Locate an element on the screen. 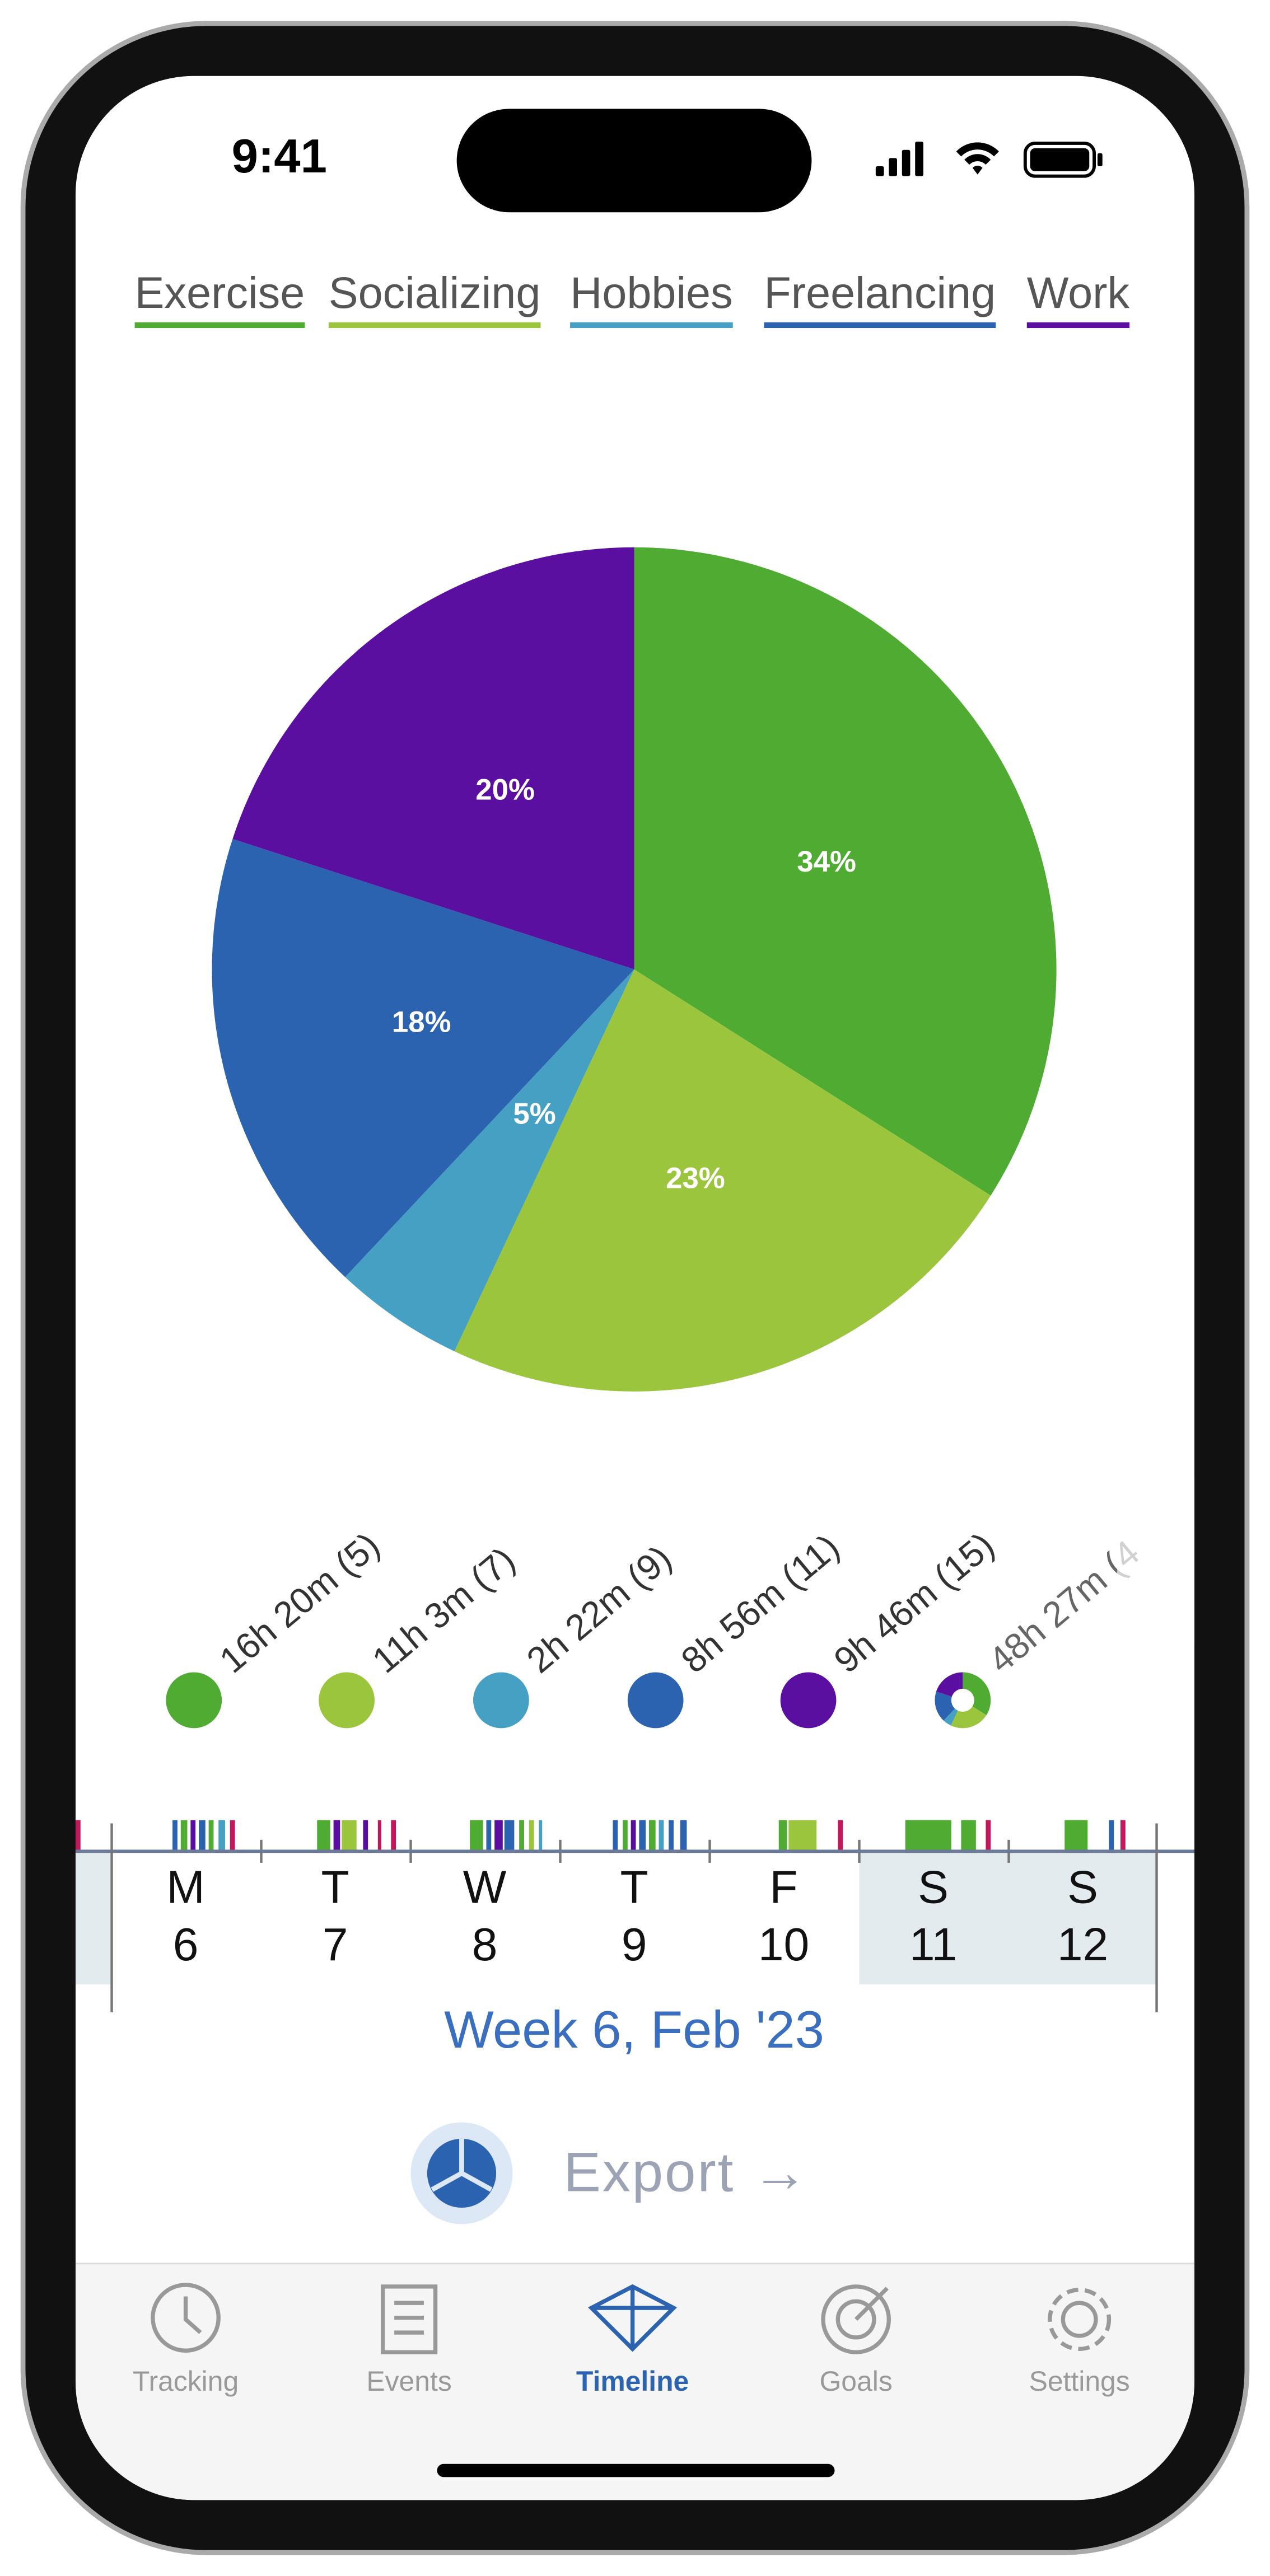 The height and width of the screenshot is (2576, 1270). home-indicator is located at coordinates (636, 2470).